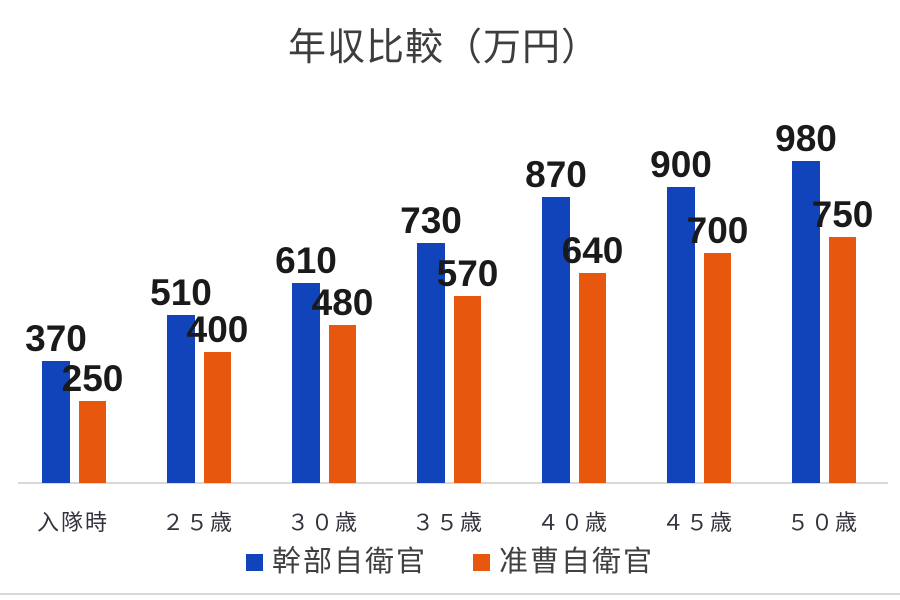  What do you see at coordinates (443, 48) in the screenshot?
I see `chart-title: 年収比較（万円）` at bounding box center [443, 48].